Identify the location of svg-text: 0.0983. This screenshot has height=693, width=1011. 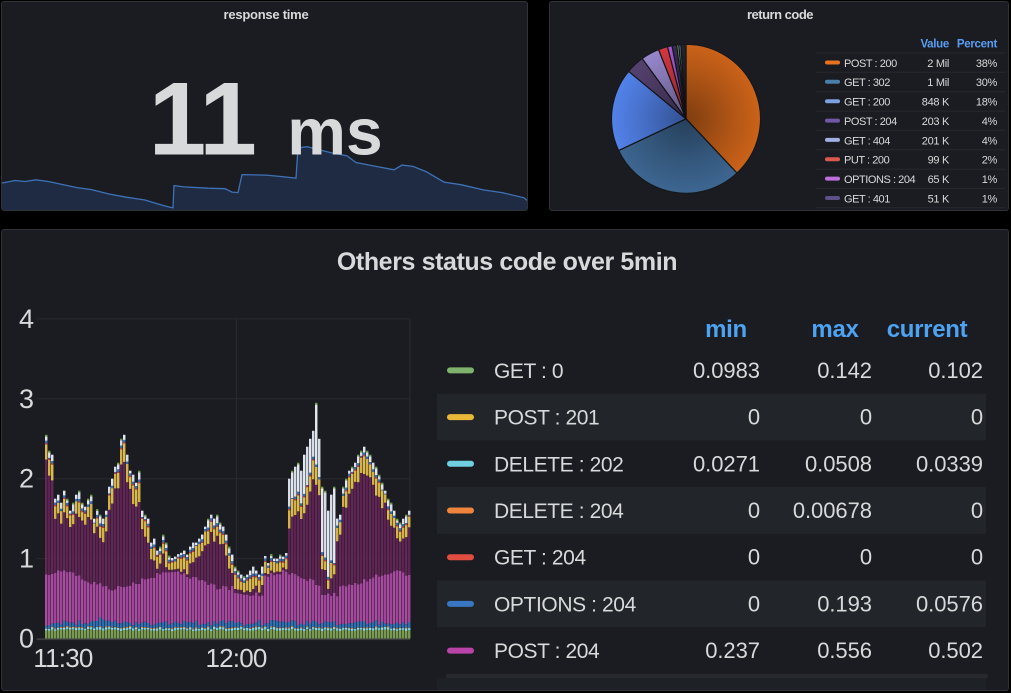
(726, 370).